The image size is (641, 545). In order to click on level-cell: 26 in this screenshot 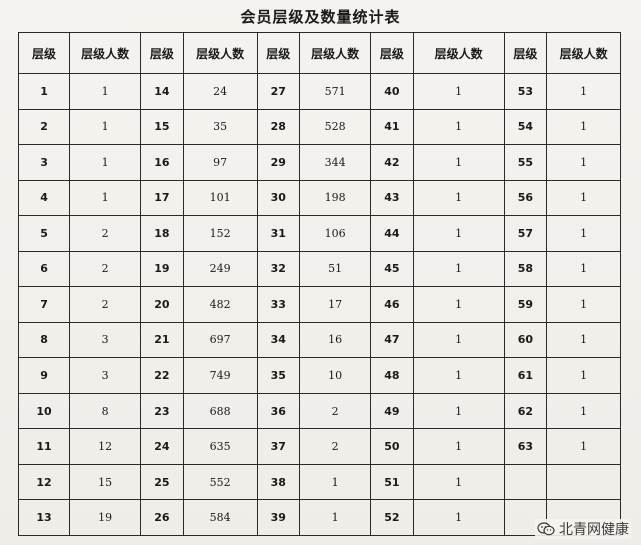, I will do `click(162, 517)`.